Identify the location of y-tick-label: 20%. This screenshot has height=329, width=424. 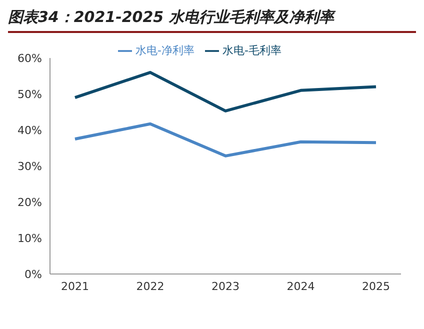
(30, 202).